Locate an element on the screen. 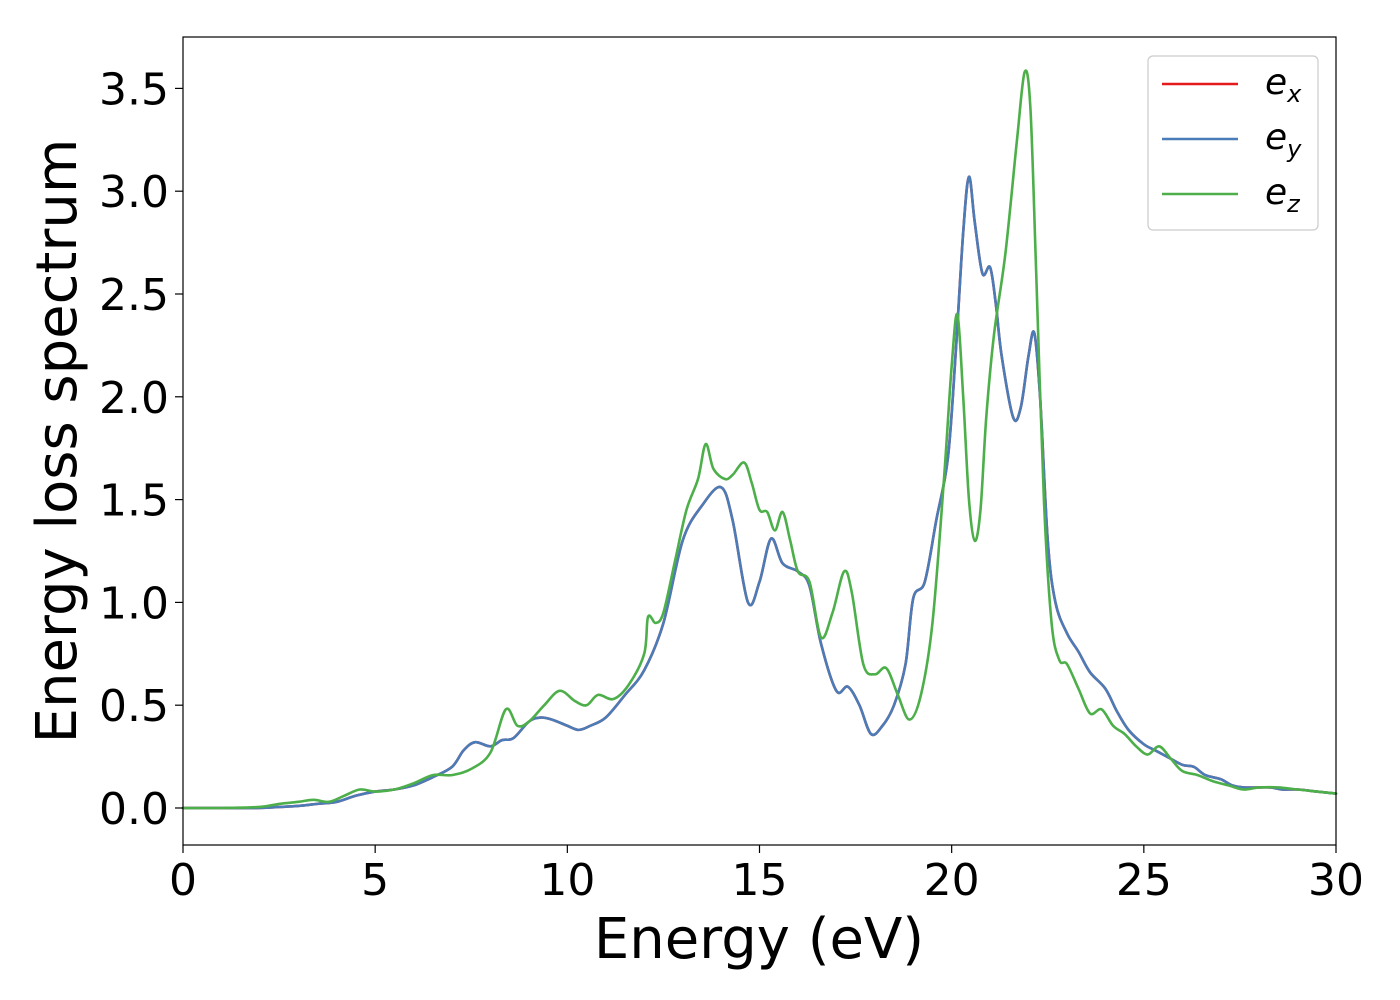 The height and width of the screenshot is (1000, 1400). x-tick-label: 30 is located at coordinates (1336, 880).